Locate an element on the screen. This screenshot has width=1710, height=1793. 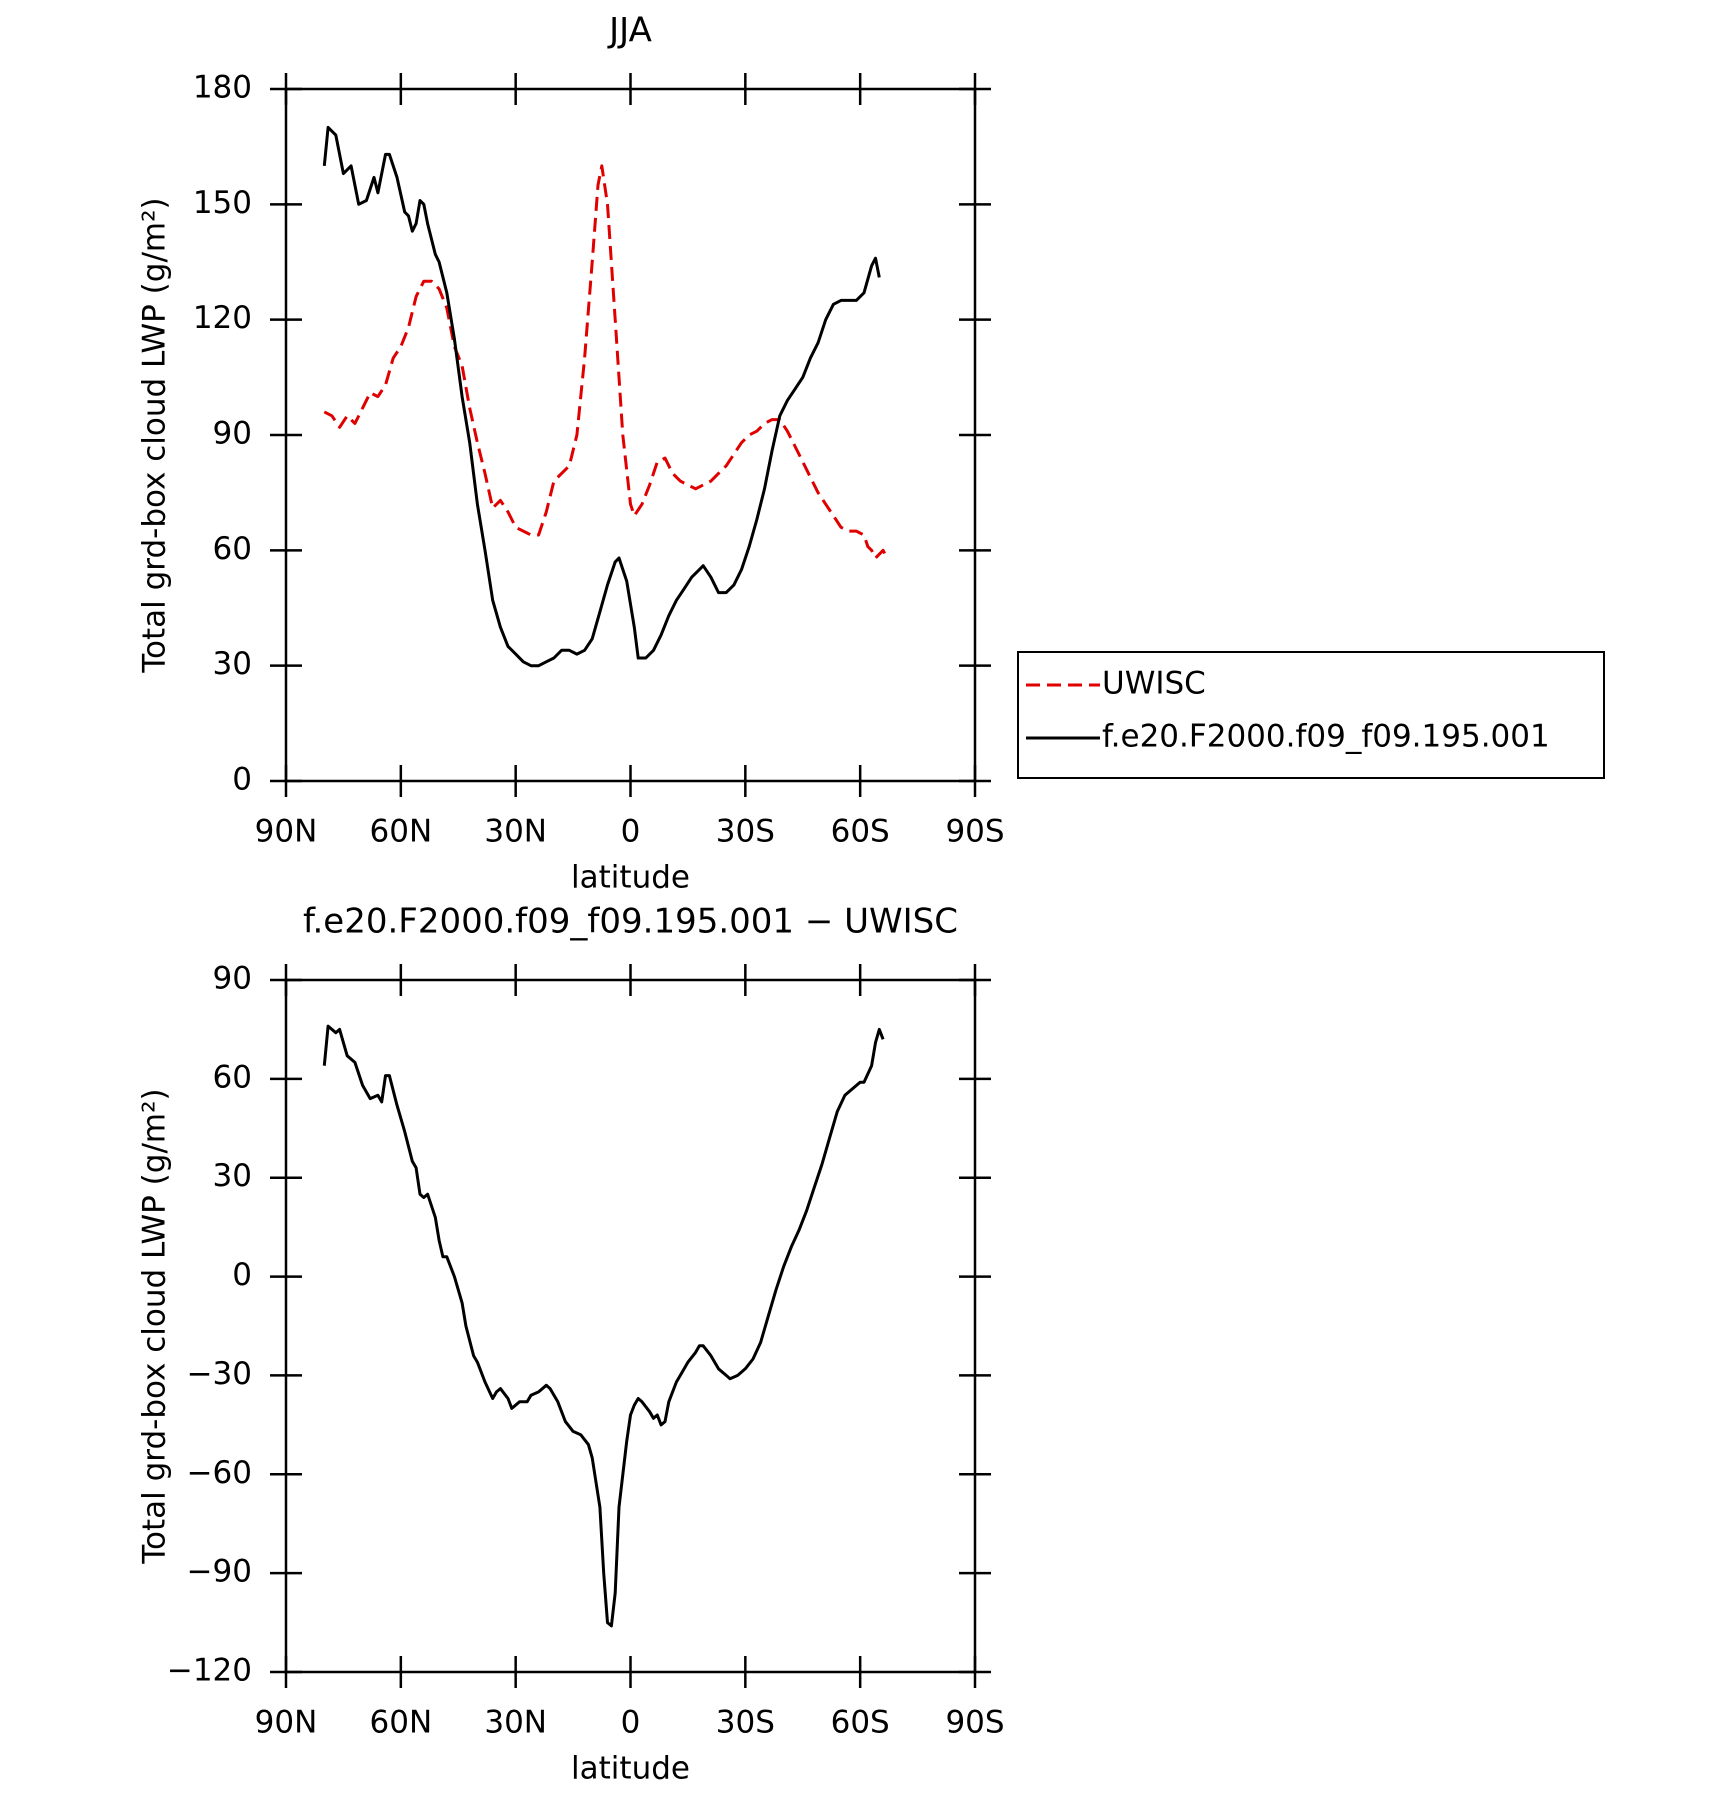
y-tick-label: 150 is located at coordinates (222, 203).